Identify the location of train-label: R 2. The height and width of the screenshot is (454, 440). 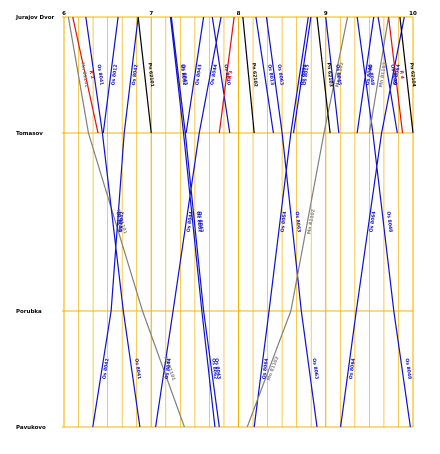
(92, 74).